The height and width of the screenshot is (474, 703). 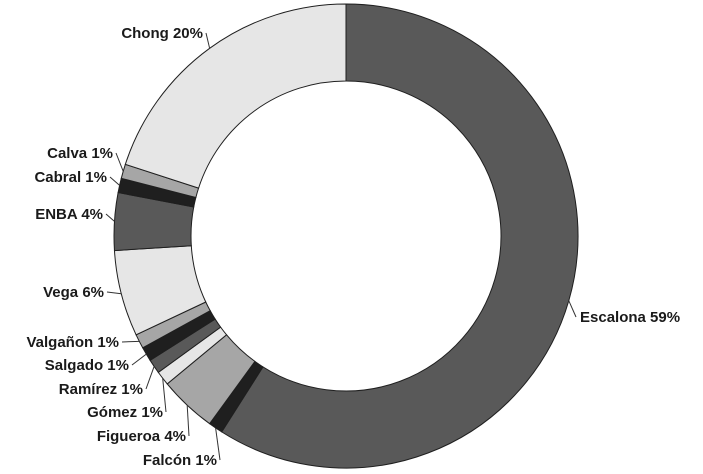 I want to click on leader-line-cabral, so click(x=114, y=181).